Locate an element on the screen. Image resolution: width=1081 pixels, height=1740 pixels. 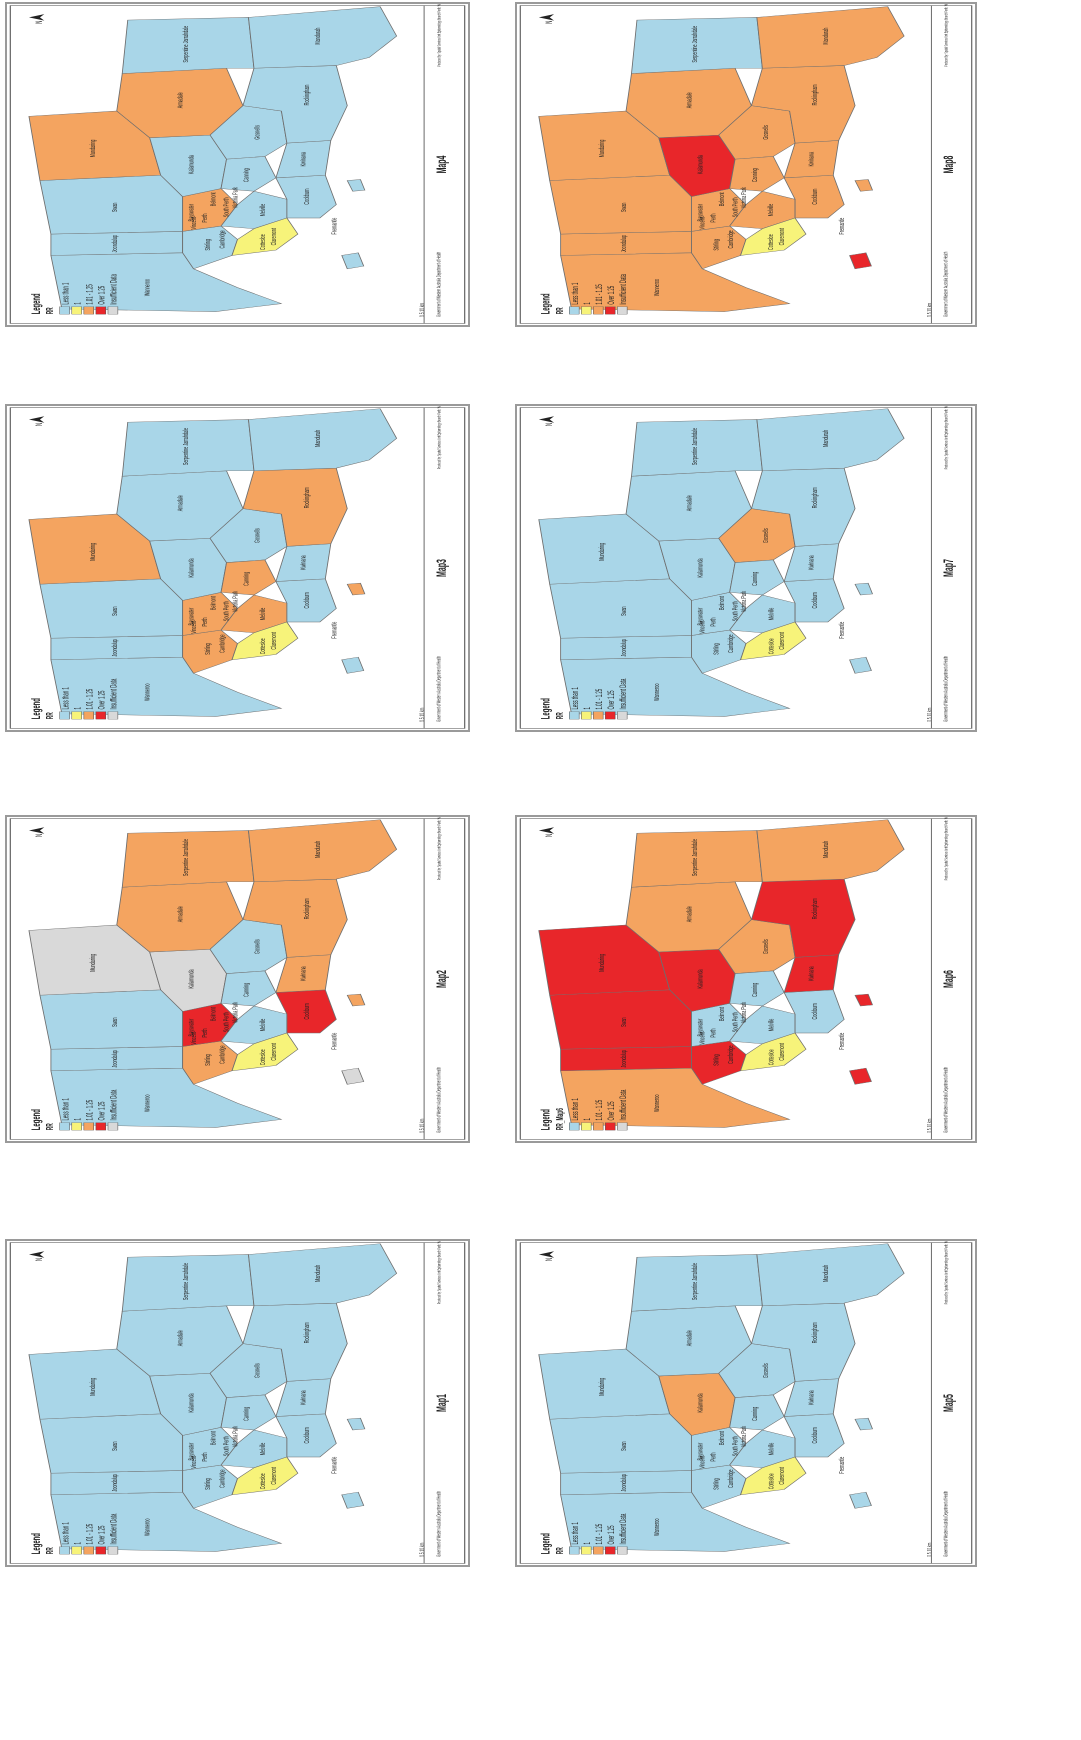
region-label: Kwinana is located at coordinates (813, 562).